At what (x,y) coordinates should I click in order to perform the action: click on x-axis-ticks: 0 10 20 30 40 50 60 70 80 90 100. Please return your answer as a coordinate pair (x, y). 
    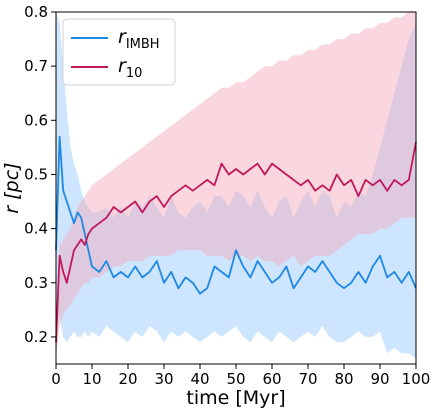
    Looking at the image, I should click on (240, 376).